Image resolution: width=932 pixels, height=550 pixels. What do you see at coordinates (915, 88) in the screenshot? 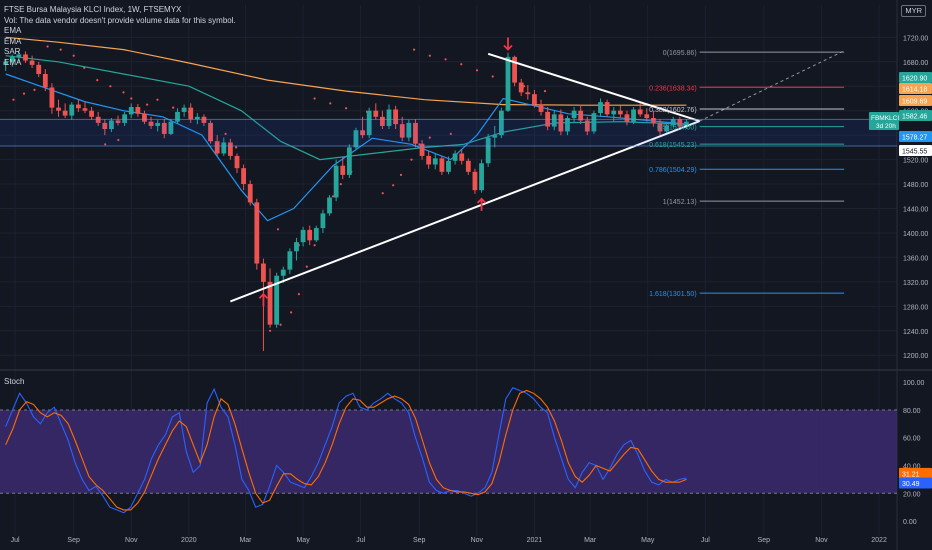
I see `price-label: 1614.18` at bounding box center [915, 88].